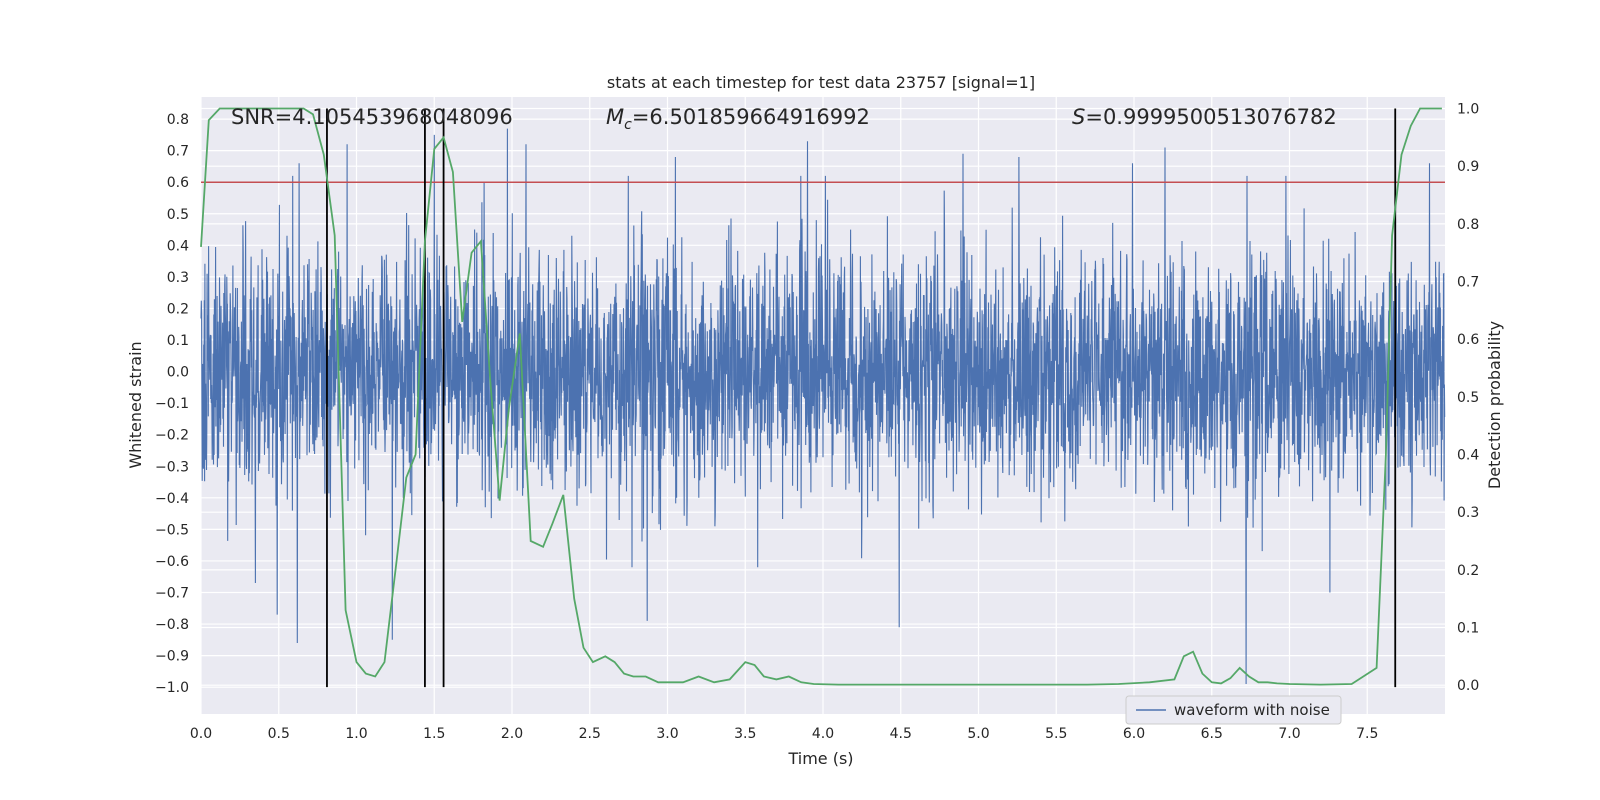 This screenshot has height=800, width=1600. Describe the element at coordinates (172, 657) in the screenshot. I see `y-tick-label: −0.9` at that location.